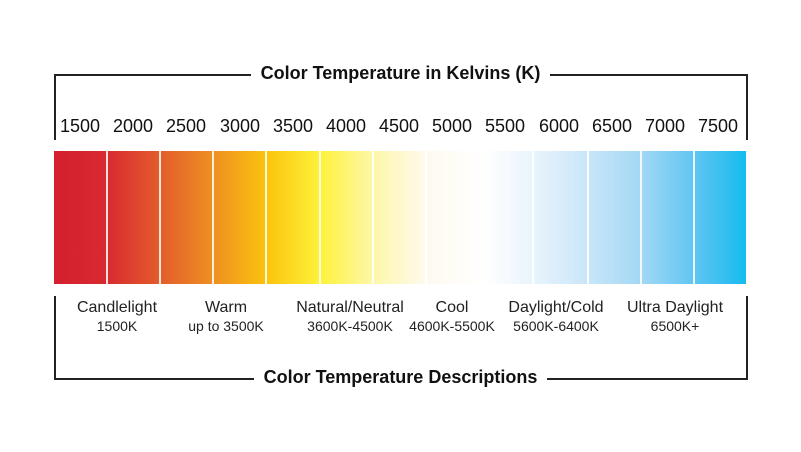 This screenshot has width=801, height=452. I want to click on description-ultra-daylight: Ultra Daylight 6500K+, so click(675, 317).